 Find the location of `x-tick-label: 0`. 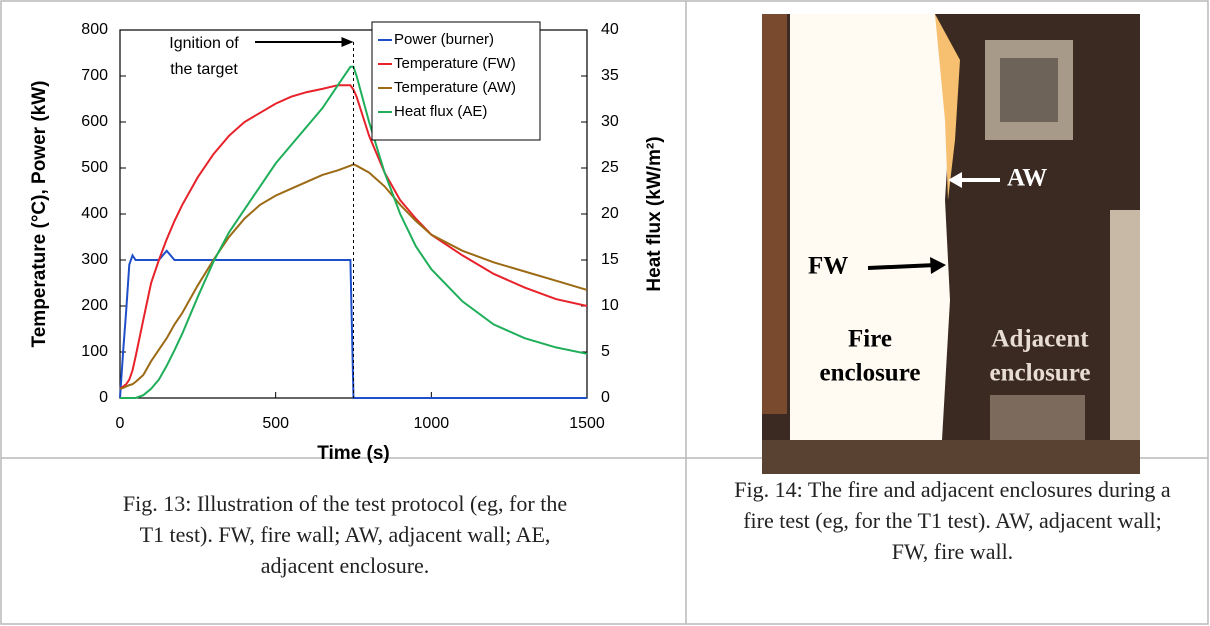

x-tick-label: 0 is located at coordinates (120, 423).